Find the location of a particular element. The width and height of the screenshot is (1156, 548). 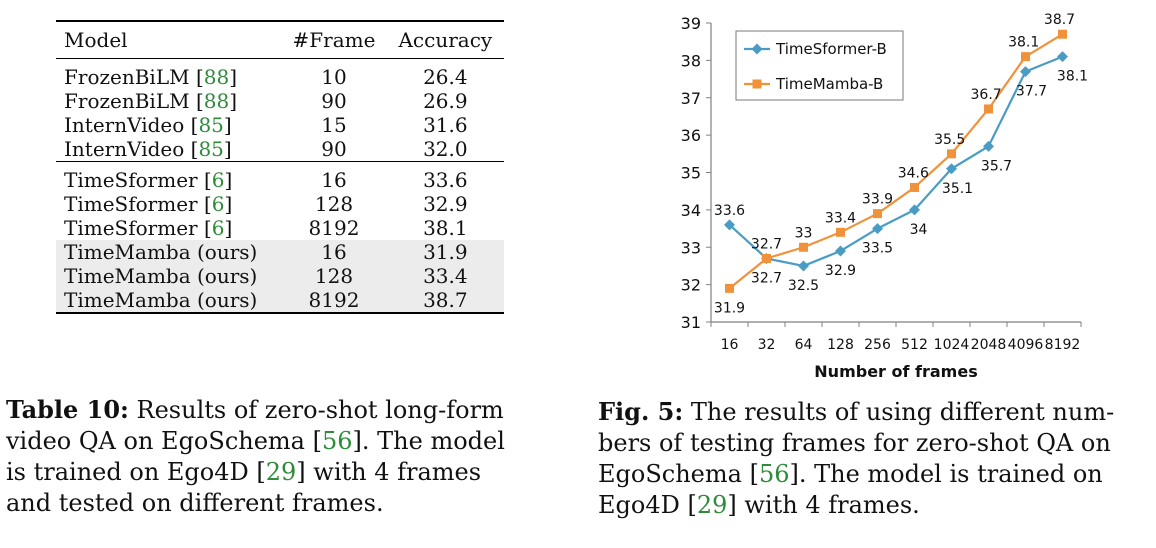

x-tick-label: 4096 is located at coordinates (1026, 345).